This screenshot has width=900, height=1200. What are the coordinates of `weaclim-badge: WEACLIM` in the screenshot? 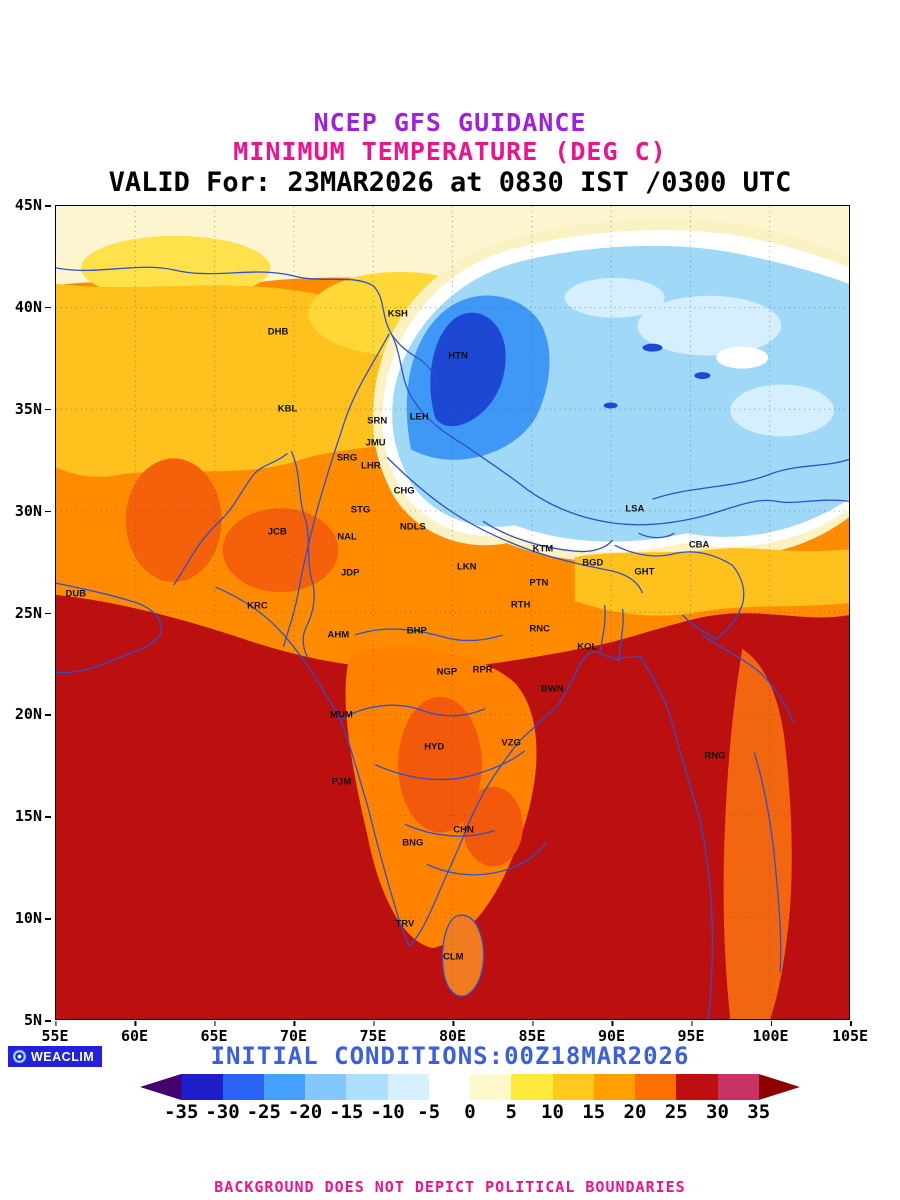 It's located at (55, 1056).